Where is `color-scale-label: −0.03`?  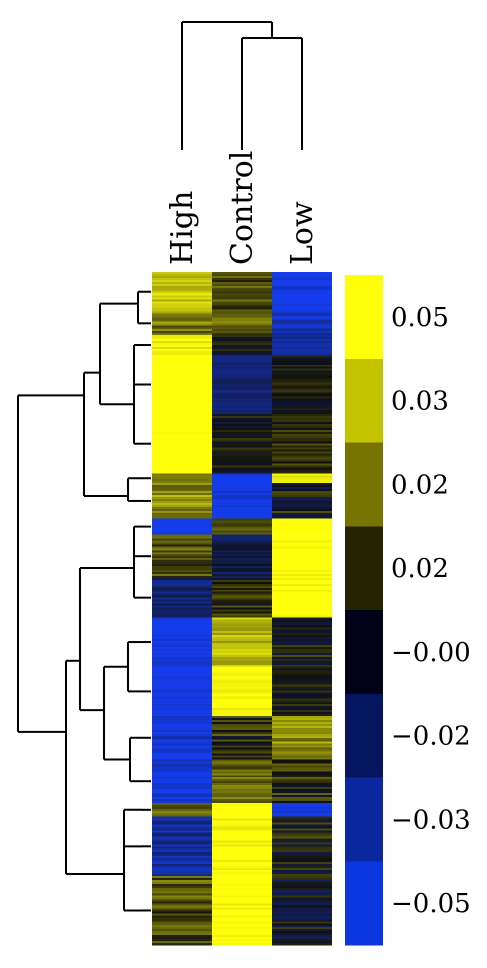
color-scale-label: −0.03 is located at coordinates (431, 820).